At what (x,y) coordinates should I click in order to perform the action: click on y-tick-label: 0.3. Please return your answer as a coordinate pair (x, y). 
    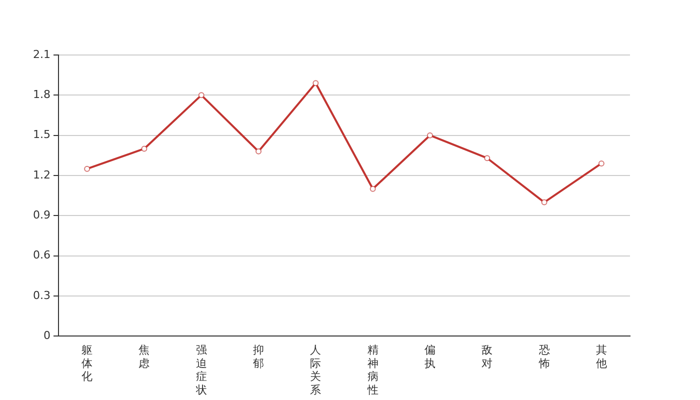
    Looking at the image, I should click on (41, 295).